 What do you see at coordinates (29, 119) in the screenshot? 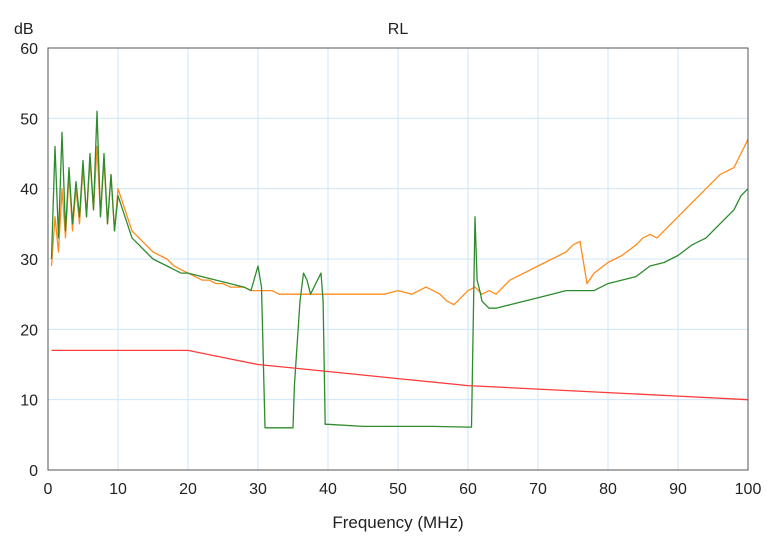
I see `y-tick-label: 50` at bounding box center [29, 119].